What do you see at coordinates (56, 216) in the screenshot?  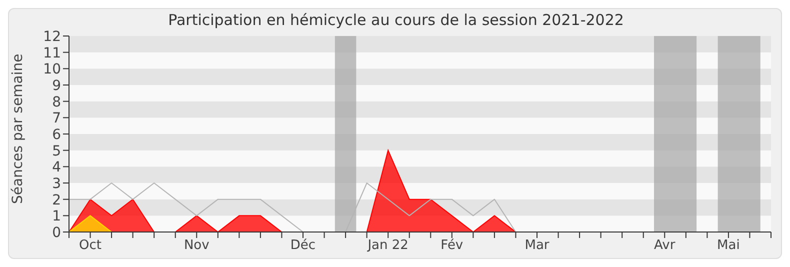 I see `y-tick-label: 1` at bounding box center [56, 216].